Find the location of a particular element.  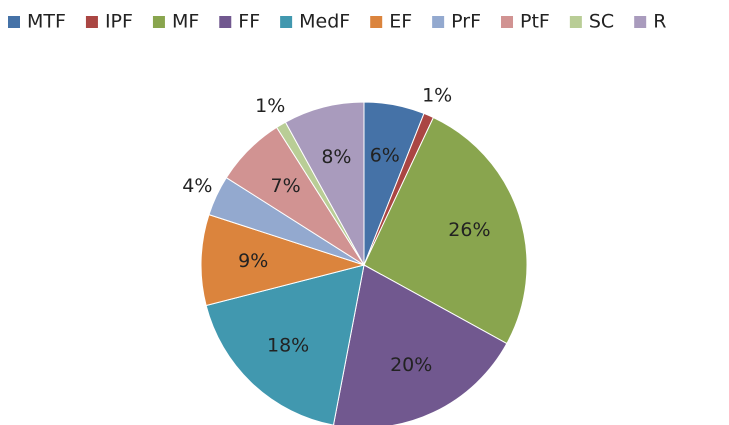

legend-label: IPF is located at coordinates (119, 22).